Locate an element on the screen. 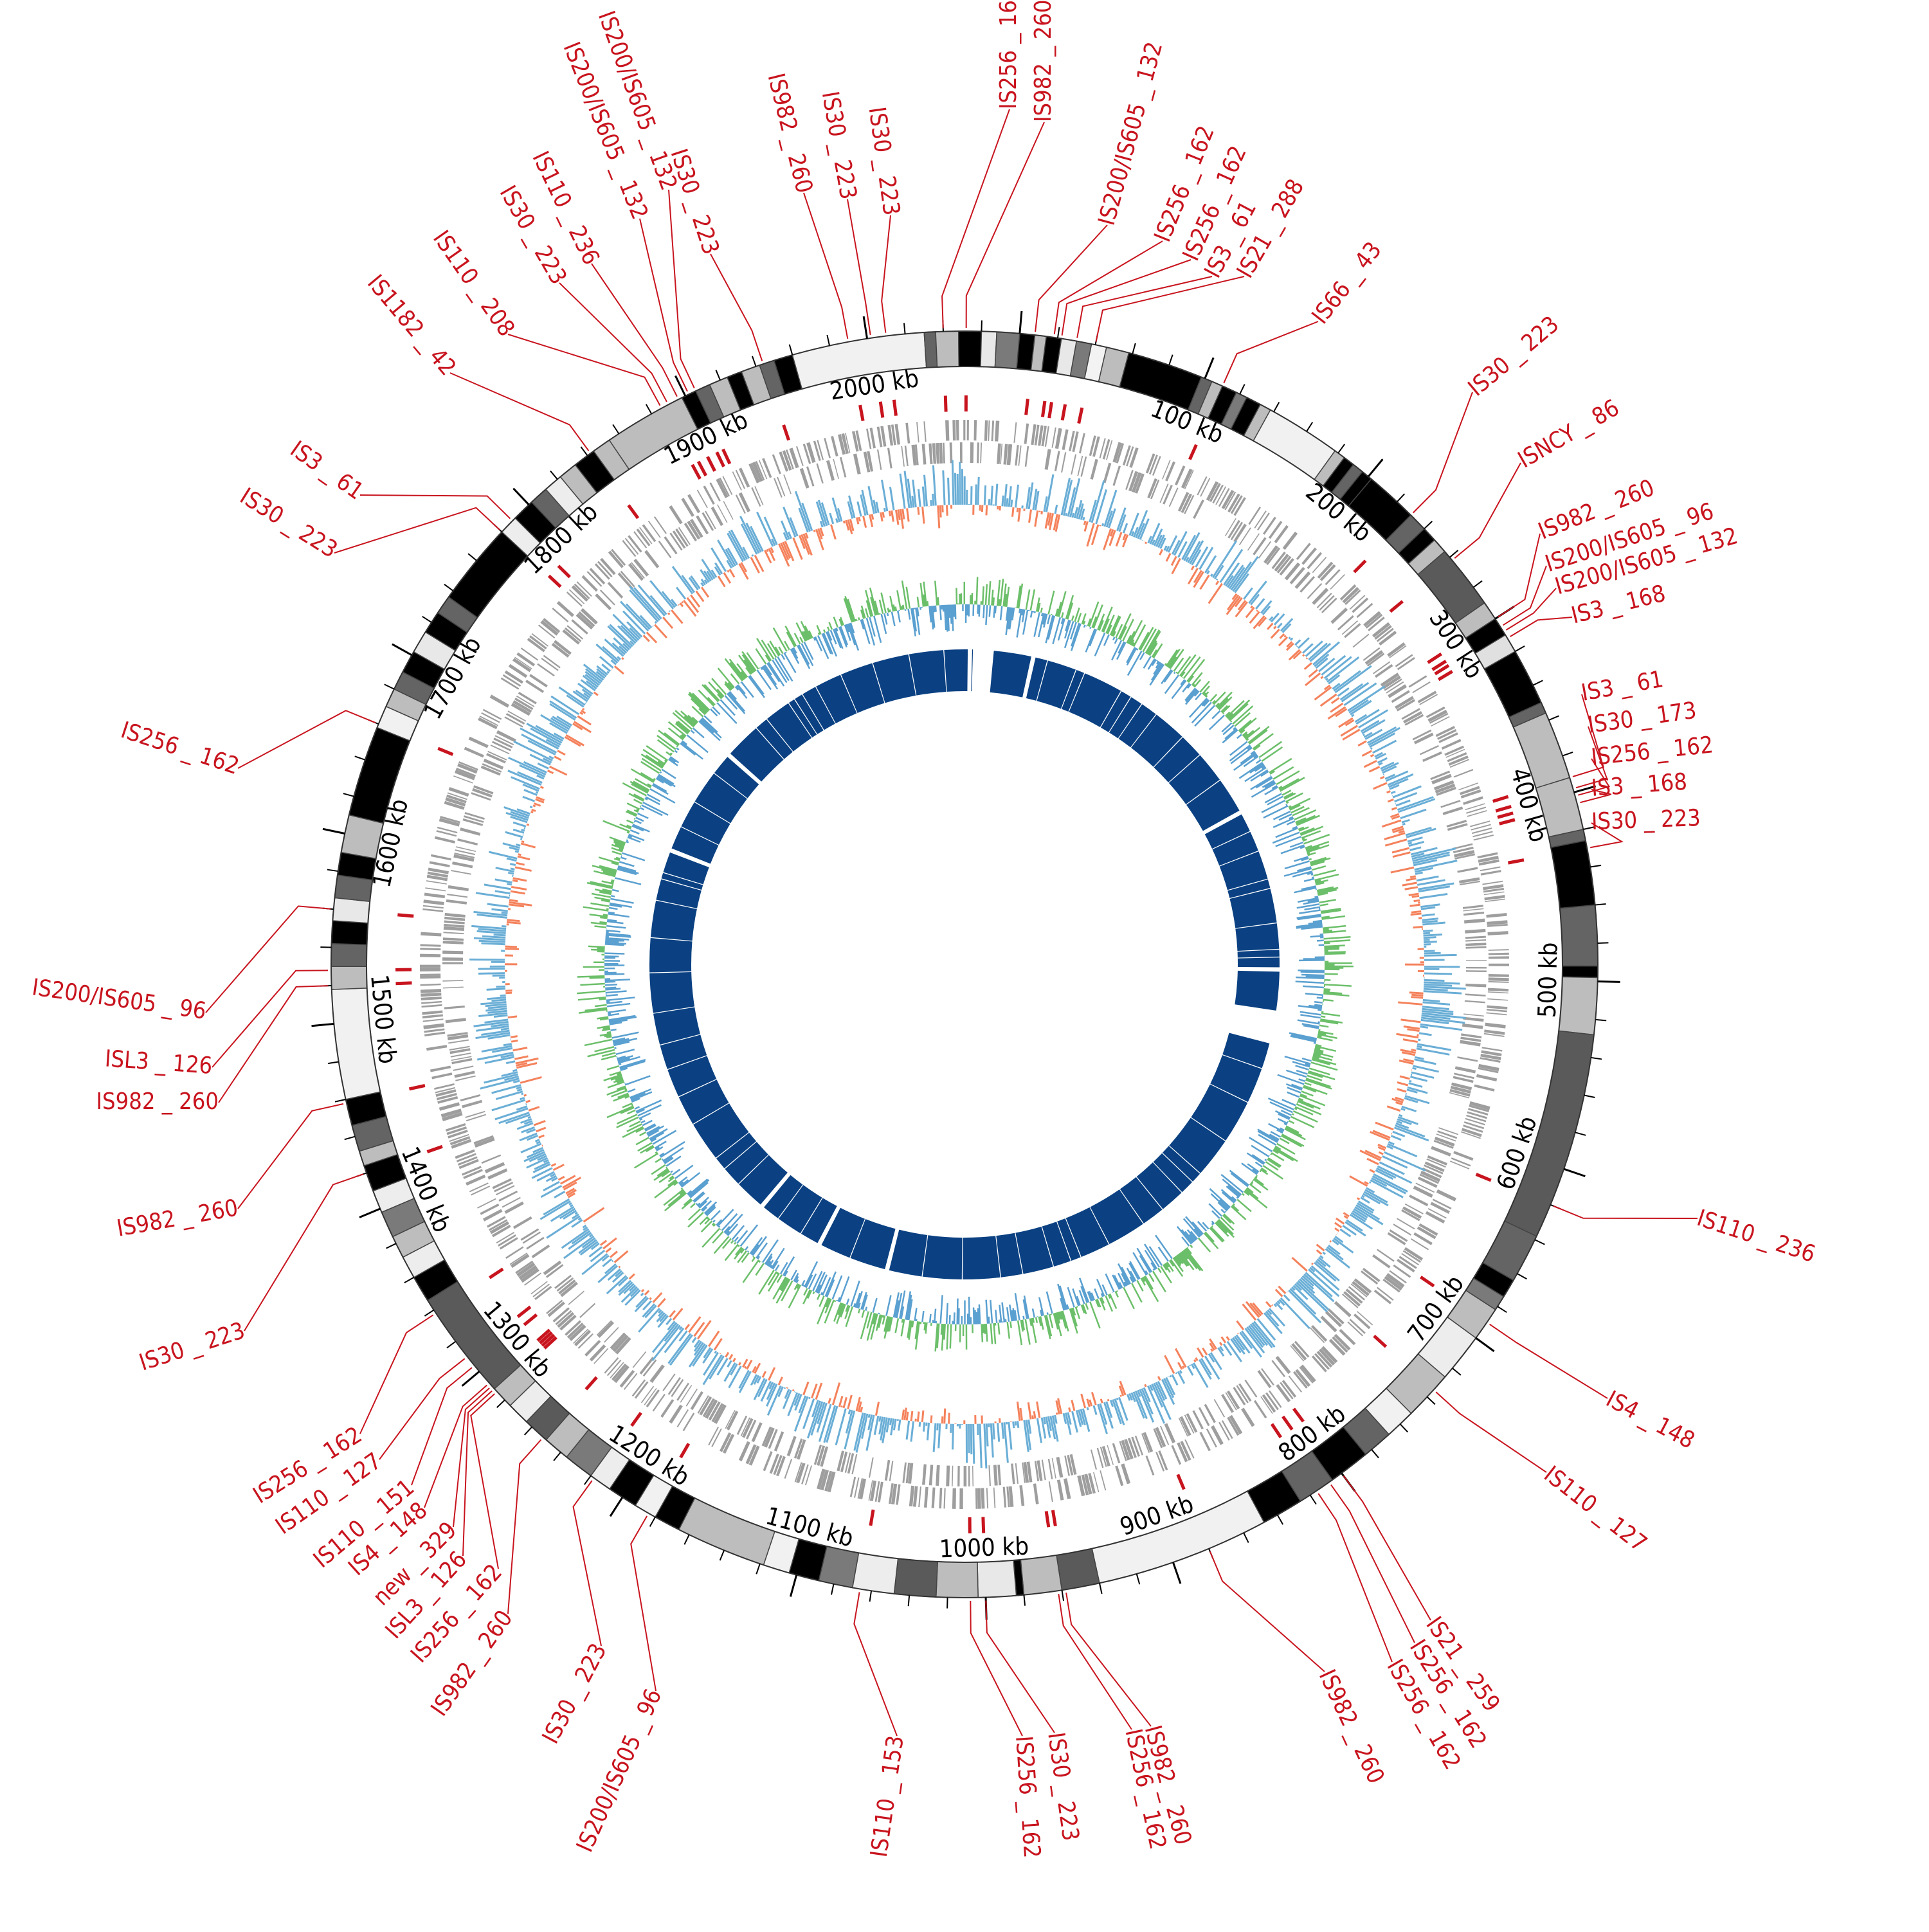 The image size is (1929, 1932). is-element-label: IS982 _ 260 is located at coordinates (1352, 1727).